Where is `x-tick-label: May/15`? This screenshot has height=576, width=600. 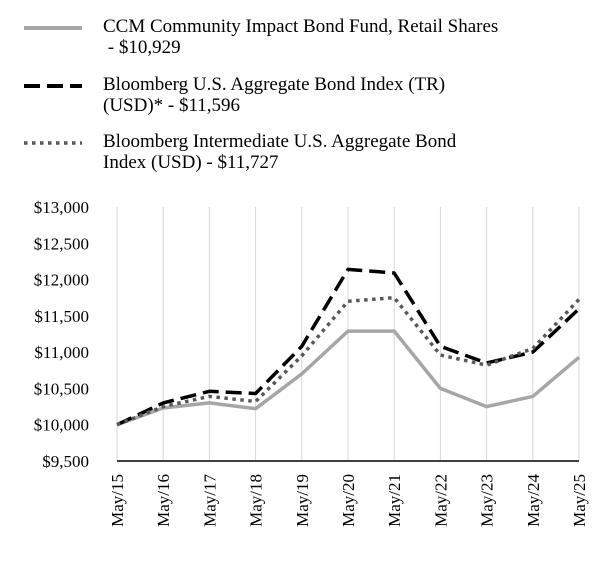 x-tick-label: May/15 is located at coordinates (117, 500).